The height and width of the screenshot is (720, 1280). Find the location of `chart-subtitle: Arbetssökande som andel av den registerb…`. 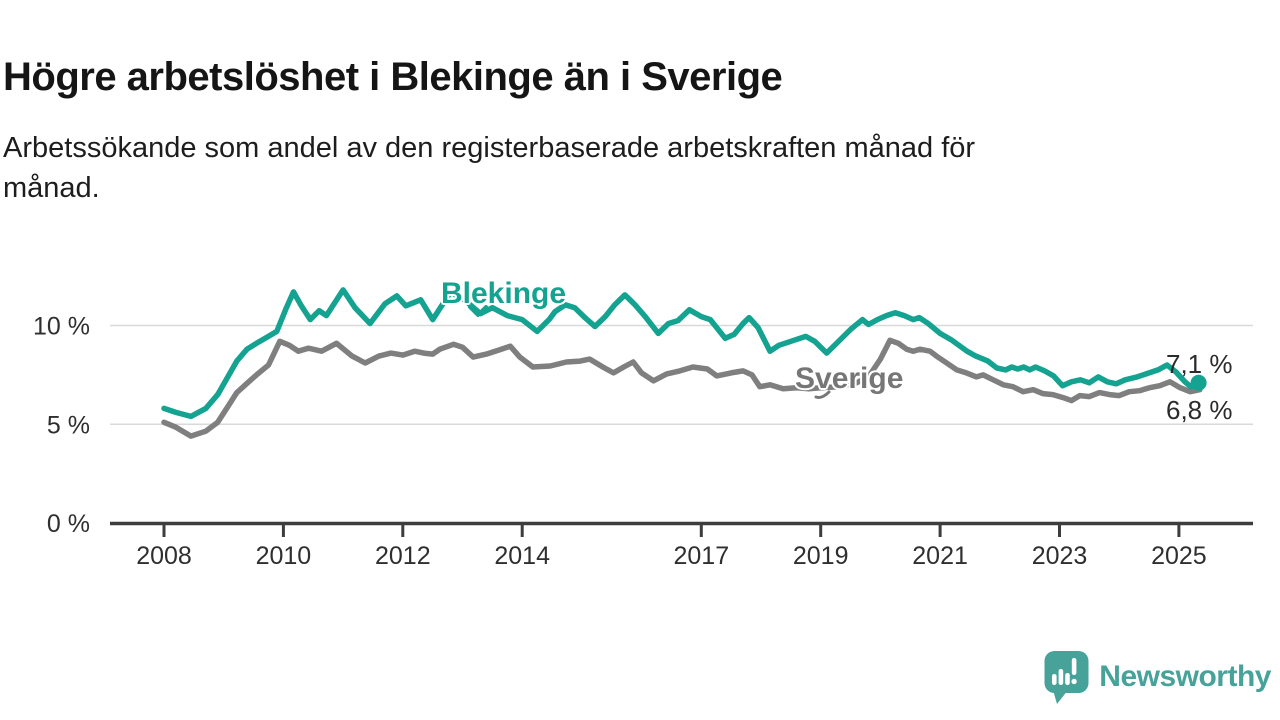

chart-subtitle: Arbetssökande som andel av den registerb… is located at coordinates (489, 168).